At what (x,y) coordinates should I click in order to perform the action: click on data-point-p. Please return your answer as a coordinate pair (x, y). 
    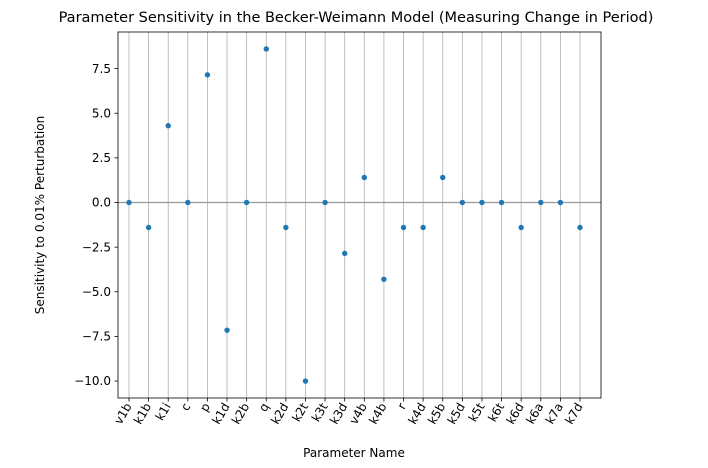
    Looking at the image, I should click on (207, 75).